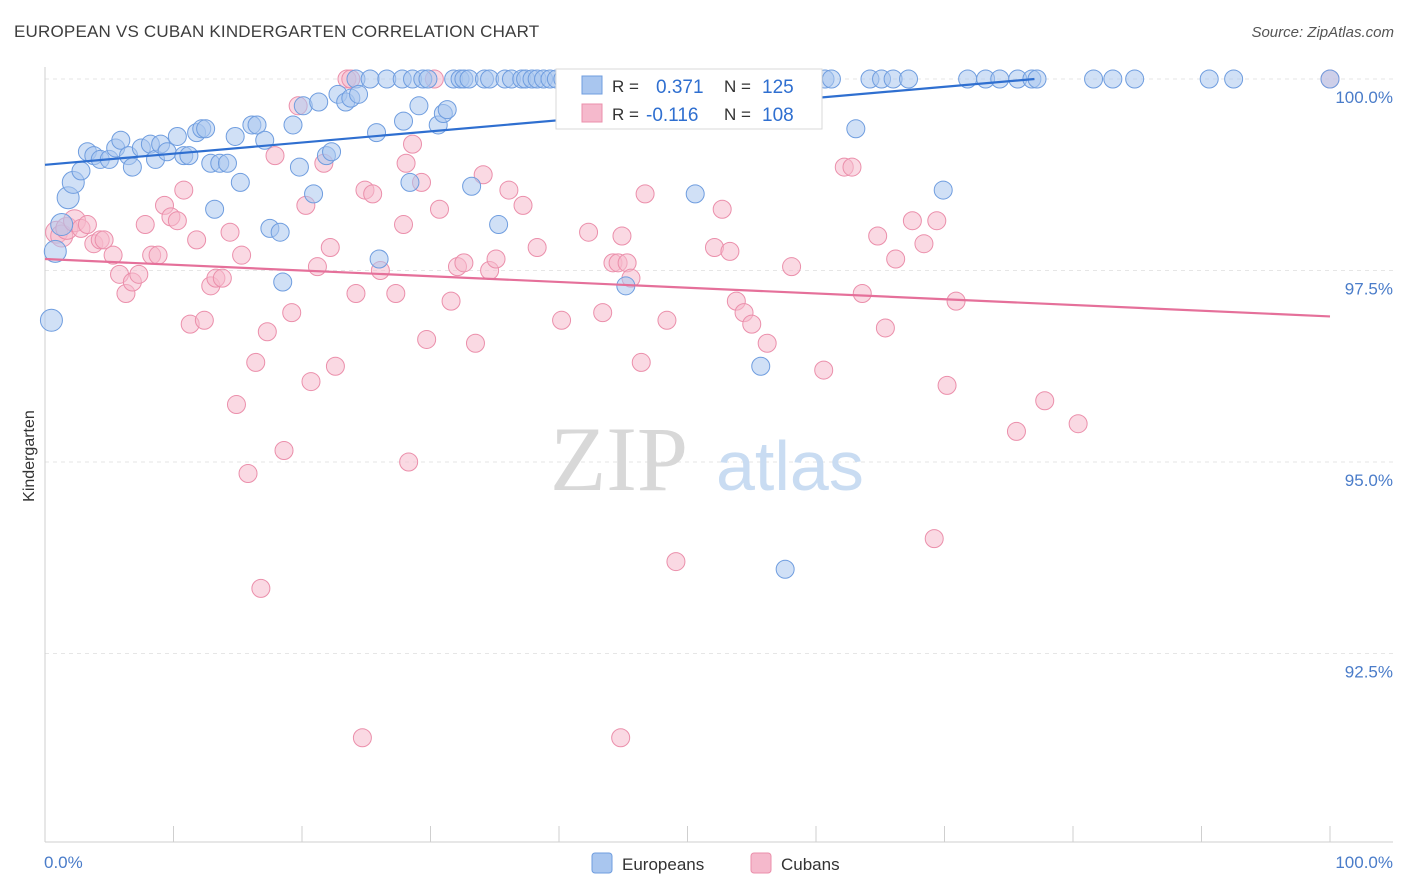  I want to click on watermark-zip: ZIP, so click(619, 459).